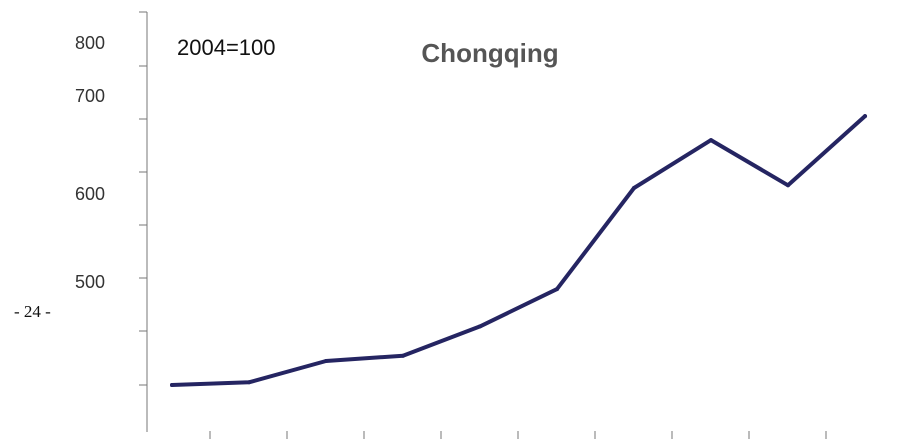 Image resolution: width=905 pixels, height=439 pixels. I want to click on y-tick-label: 600, so click(90, 194).